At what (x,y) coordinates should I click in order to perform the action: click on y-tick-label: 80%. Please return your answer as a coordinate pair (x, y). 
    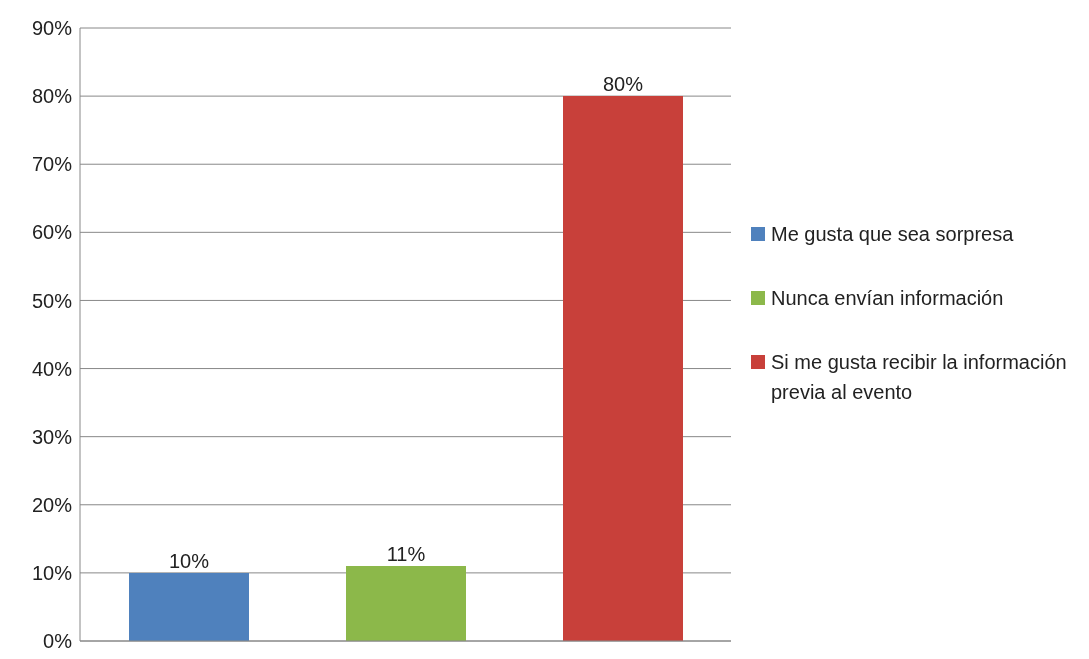
    Looking at the image, I should click on (52, 96).